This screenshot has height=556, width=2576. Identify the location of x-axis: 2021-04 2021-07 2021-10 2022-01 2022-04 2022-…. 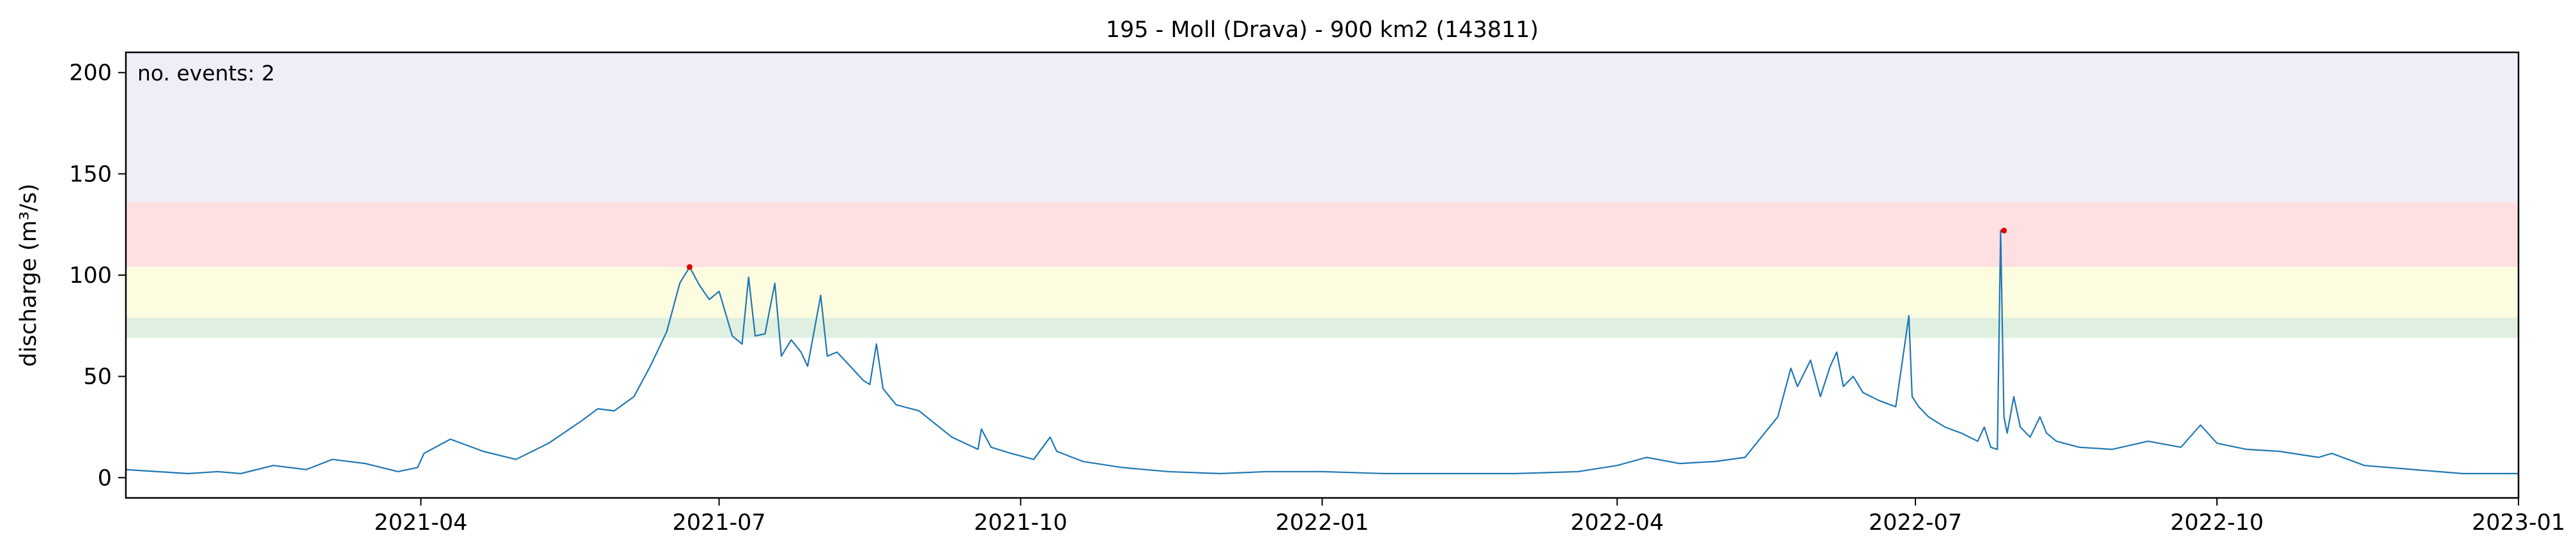
(1469, 517).